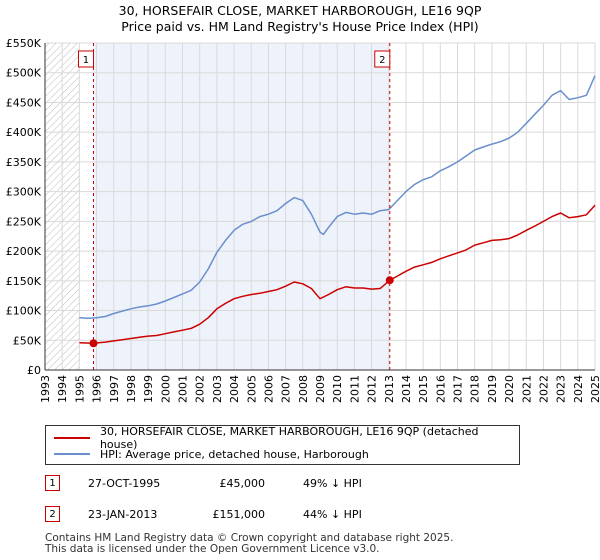  What do you see at coordinates (165, 389) in the screenshot?
I see `x-tick-label: 2000` at bounding box center [165, 389].